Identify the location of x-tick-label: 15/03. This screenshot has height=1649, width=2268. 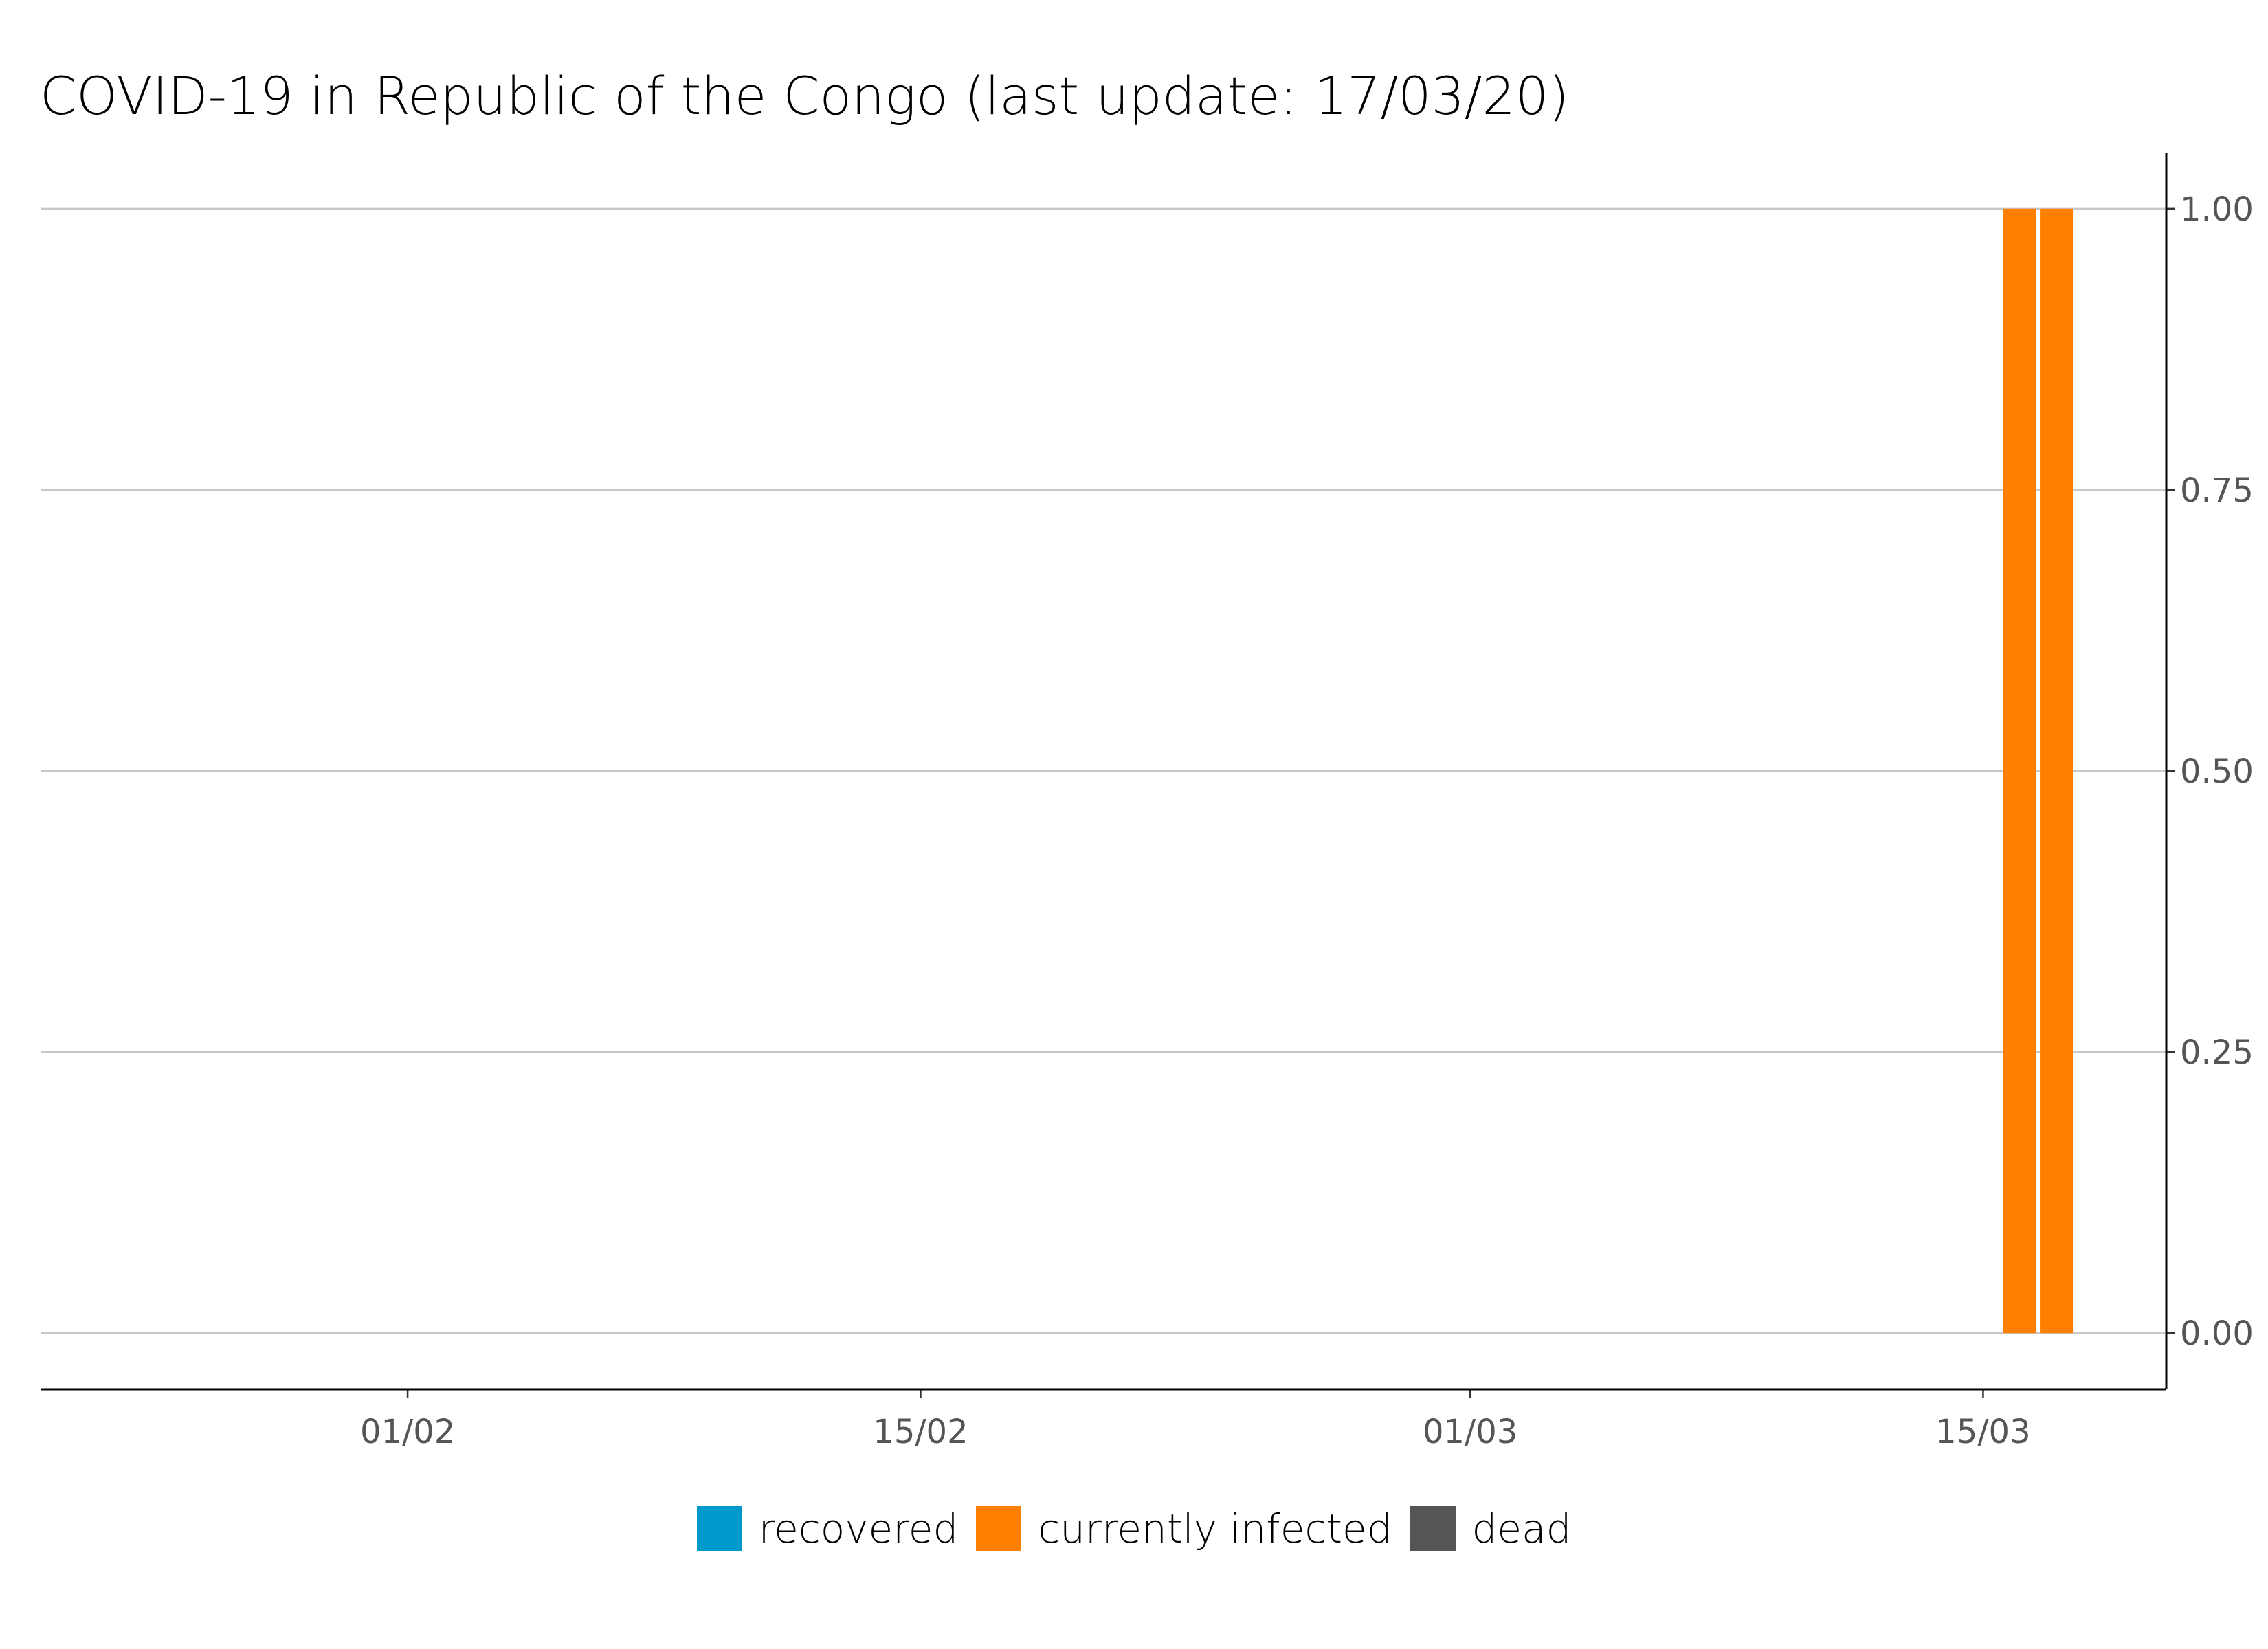
(1982, 1432).